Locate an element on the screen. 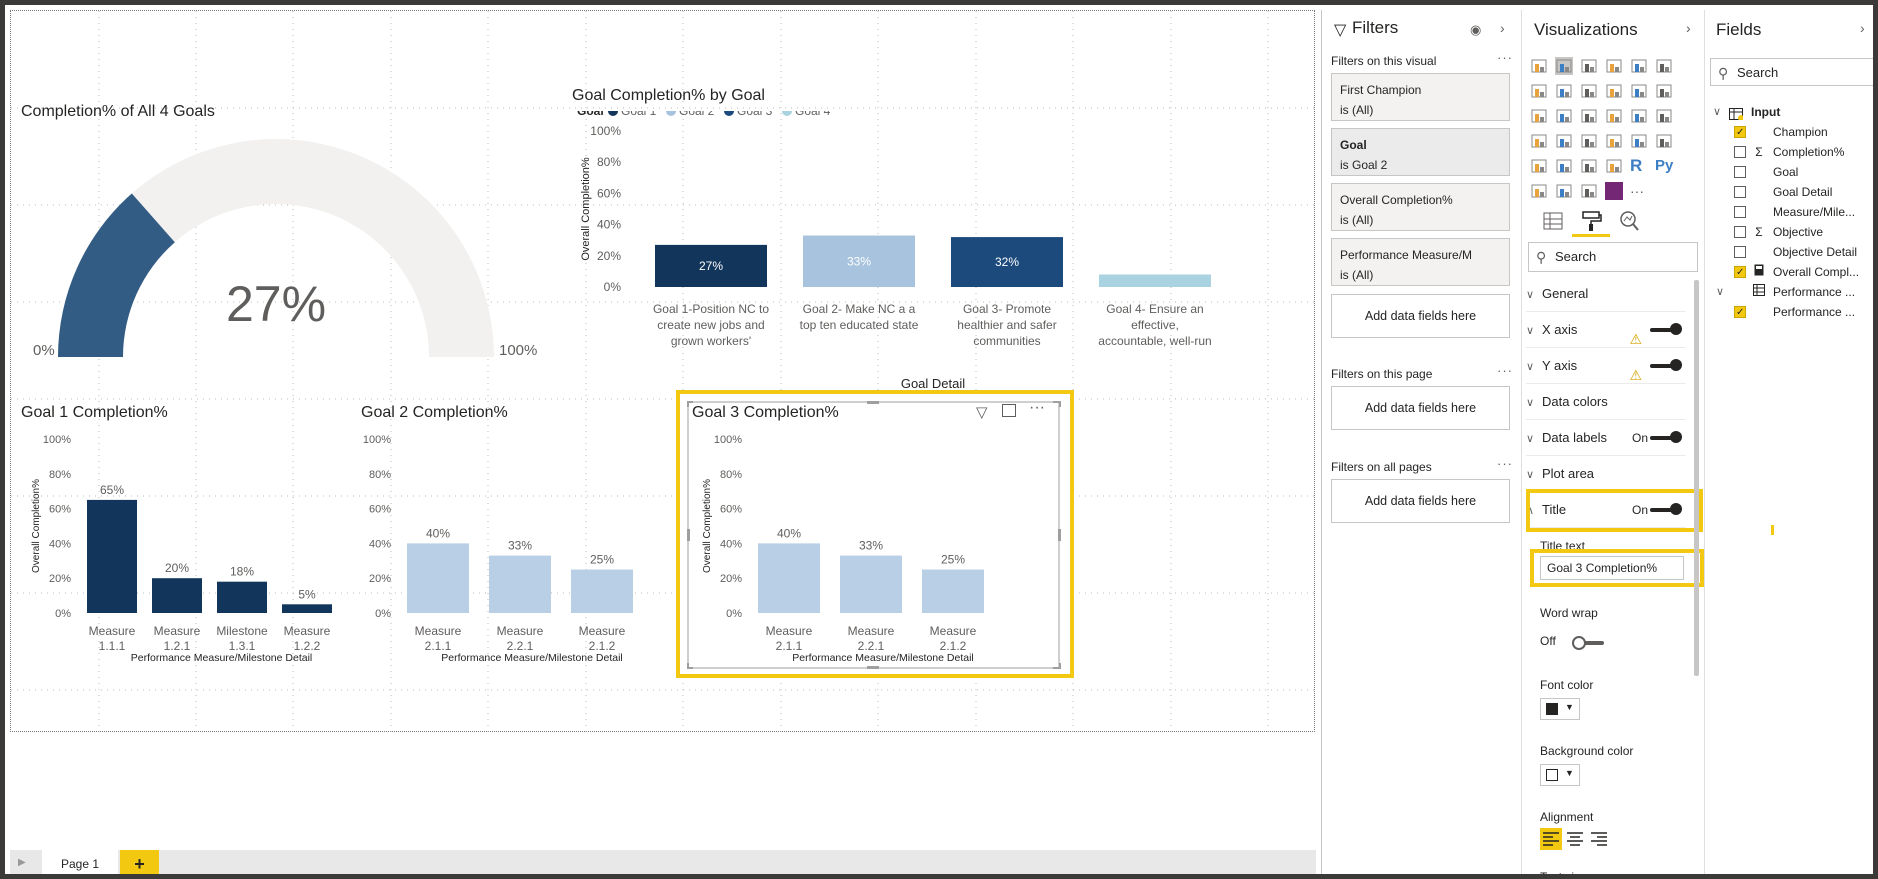 The image size is (1878, 879). title-toggle is located at coordinates (1666, 509).